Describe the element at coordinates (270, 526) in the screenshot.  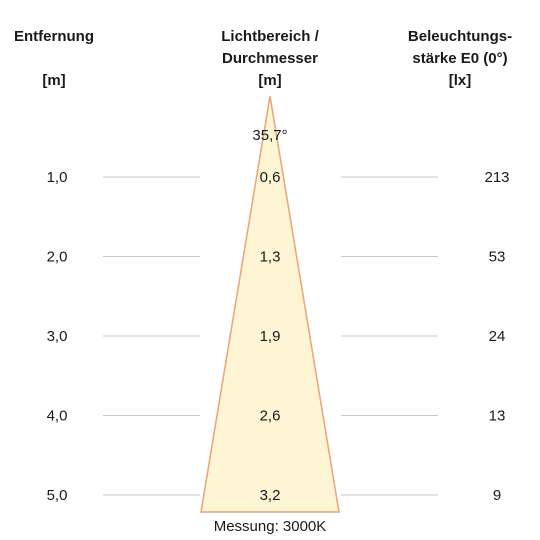
I see `measurement-note: Messung: 3000K` at that location.